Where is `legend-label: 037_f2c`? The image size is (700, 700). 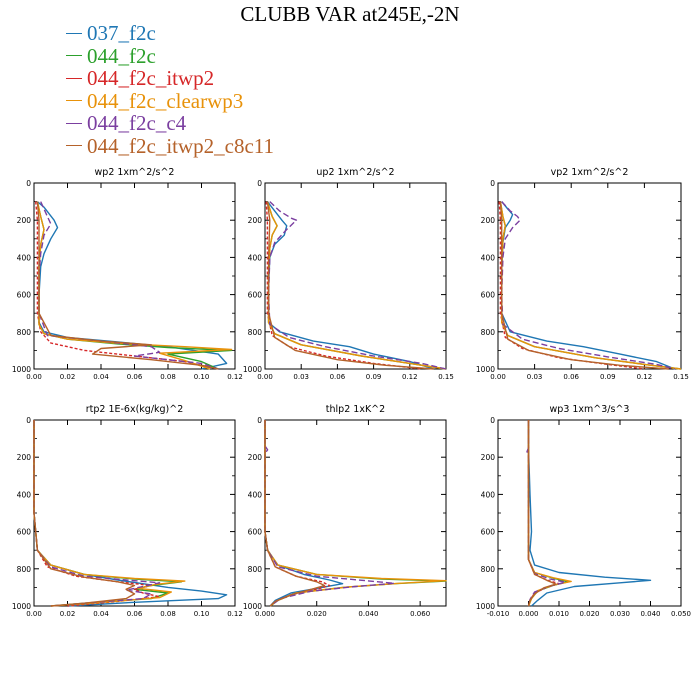 legend-label: 037_f2c is located at coordinates (121, 33).